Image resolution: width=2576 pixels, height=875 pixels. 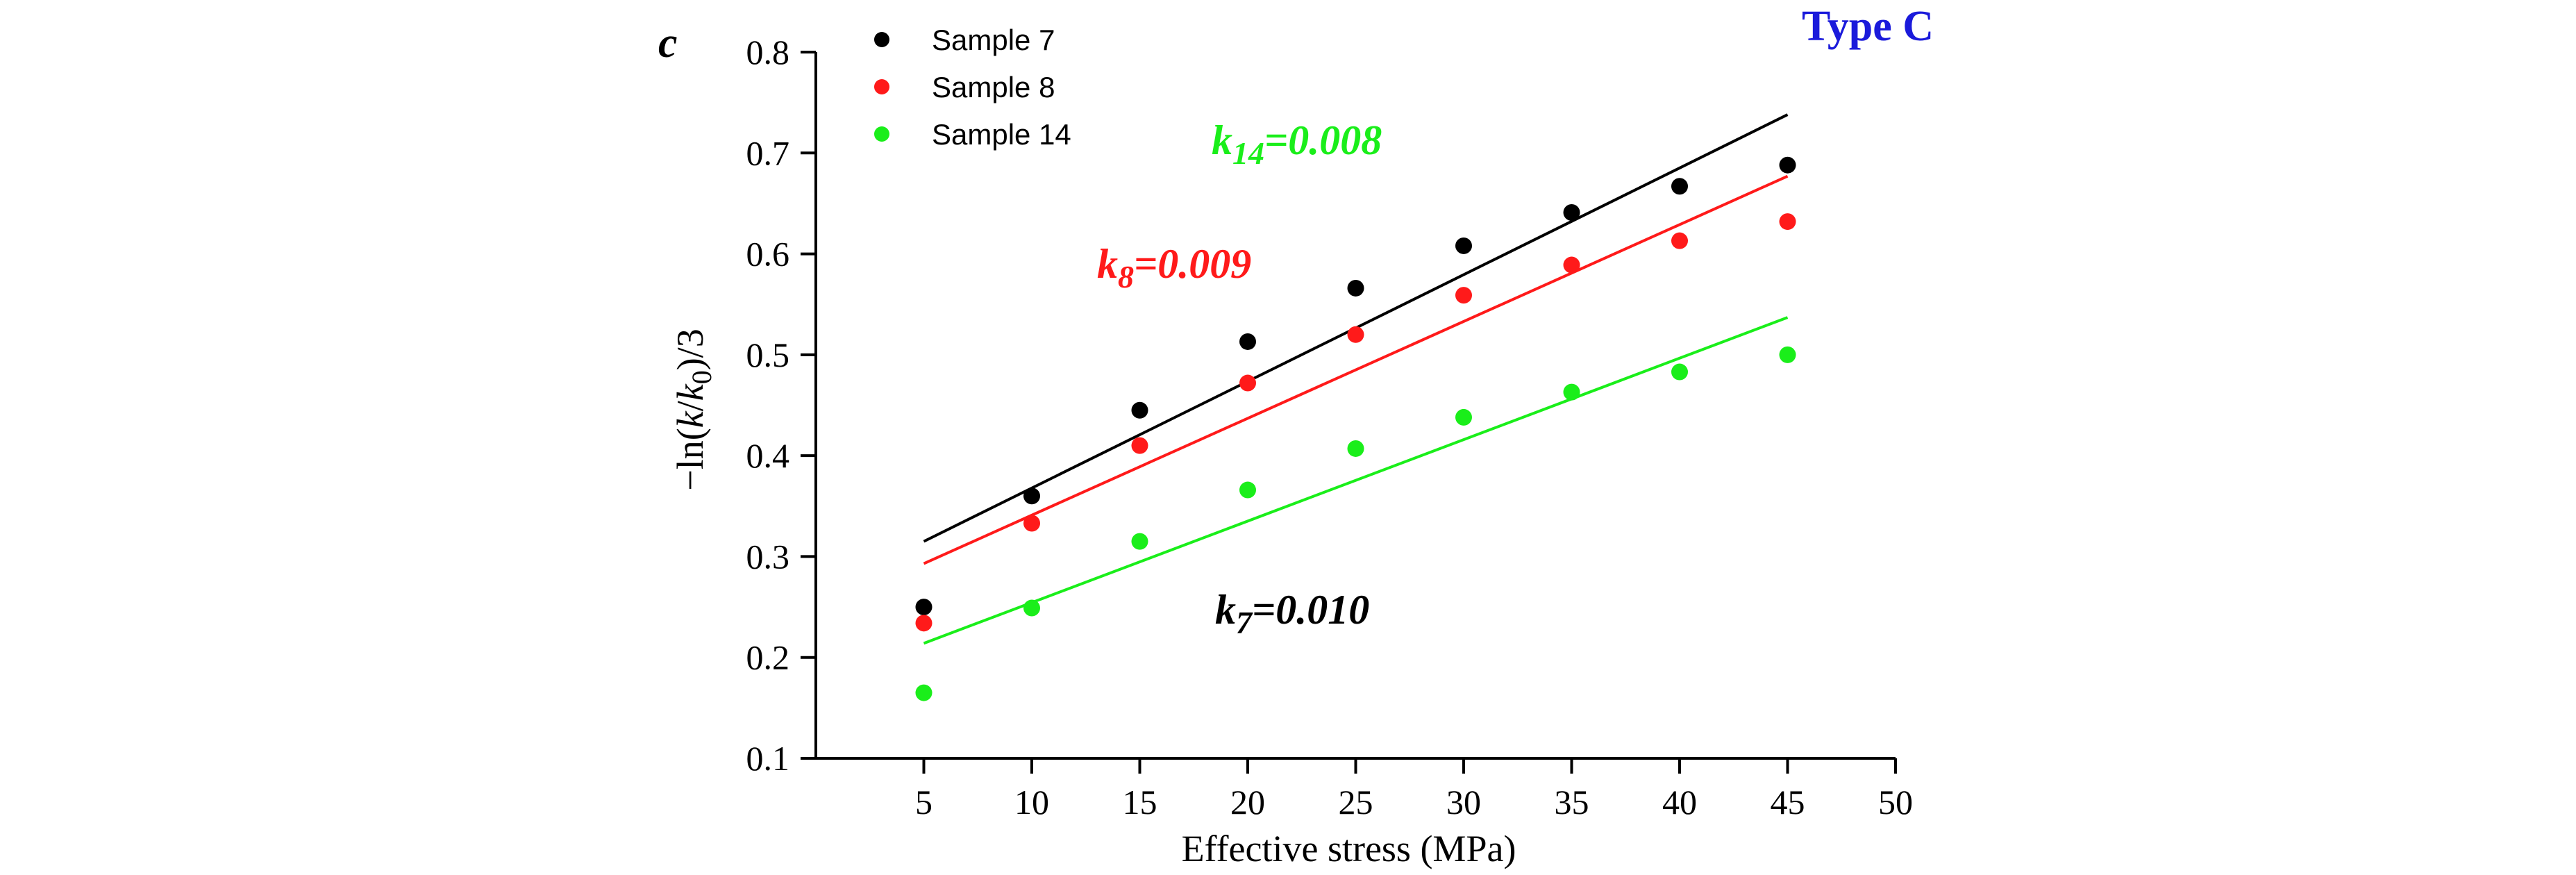 What do you see at coordinates (690, 349) in the screenshot?
I see `y-axis-title-part: )/3` at bounding box center [690, 349].